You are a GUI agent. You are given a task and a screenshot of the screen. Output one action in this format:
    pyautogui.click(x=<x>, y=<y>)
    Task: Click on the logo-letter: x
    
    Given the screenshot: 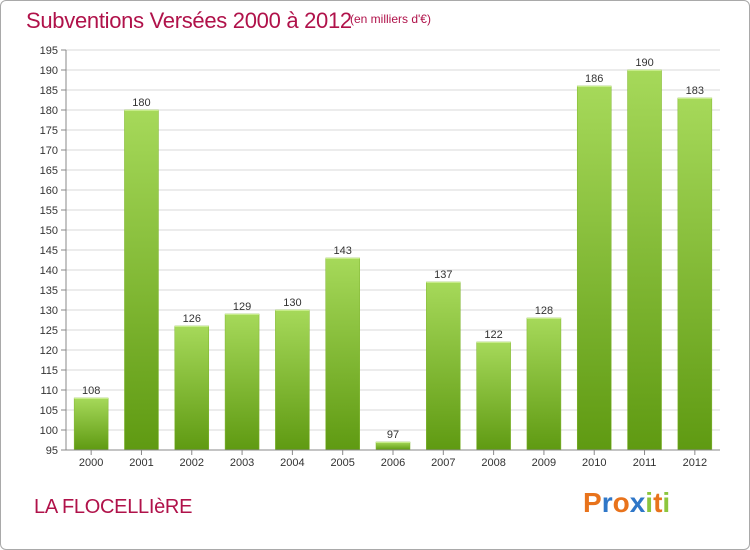 What is the action you would take?
    pyautogui.click(x=637, y=502)
    